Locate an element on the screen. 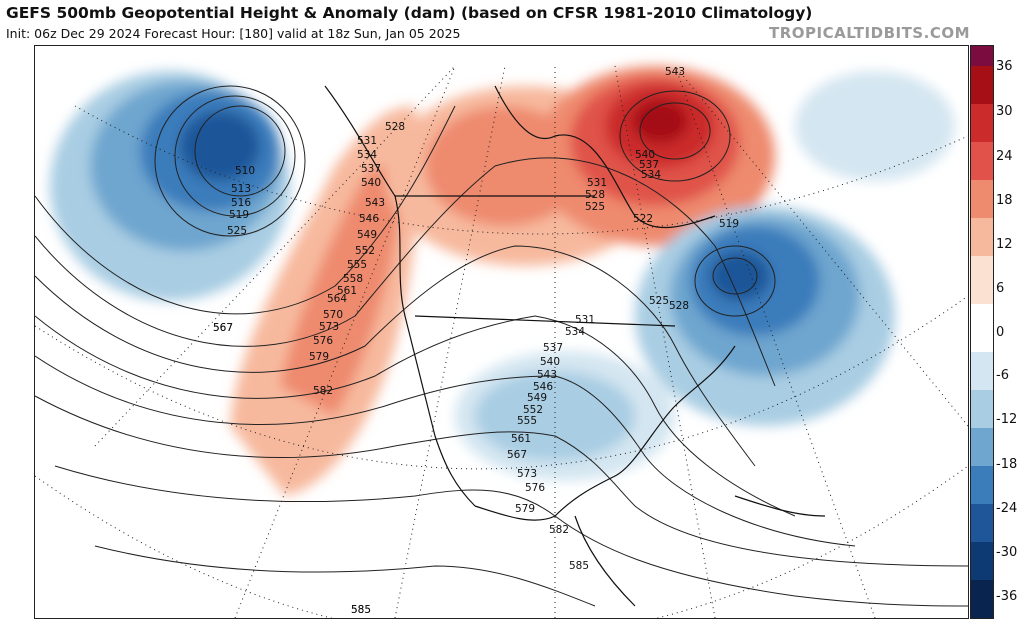 The width and height of the screenshot is (1024, 638). colorbar-label: -6 is located at coordinates (1002, 375).